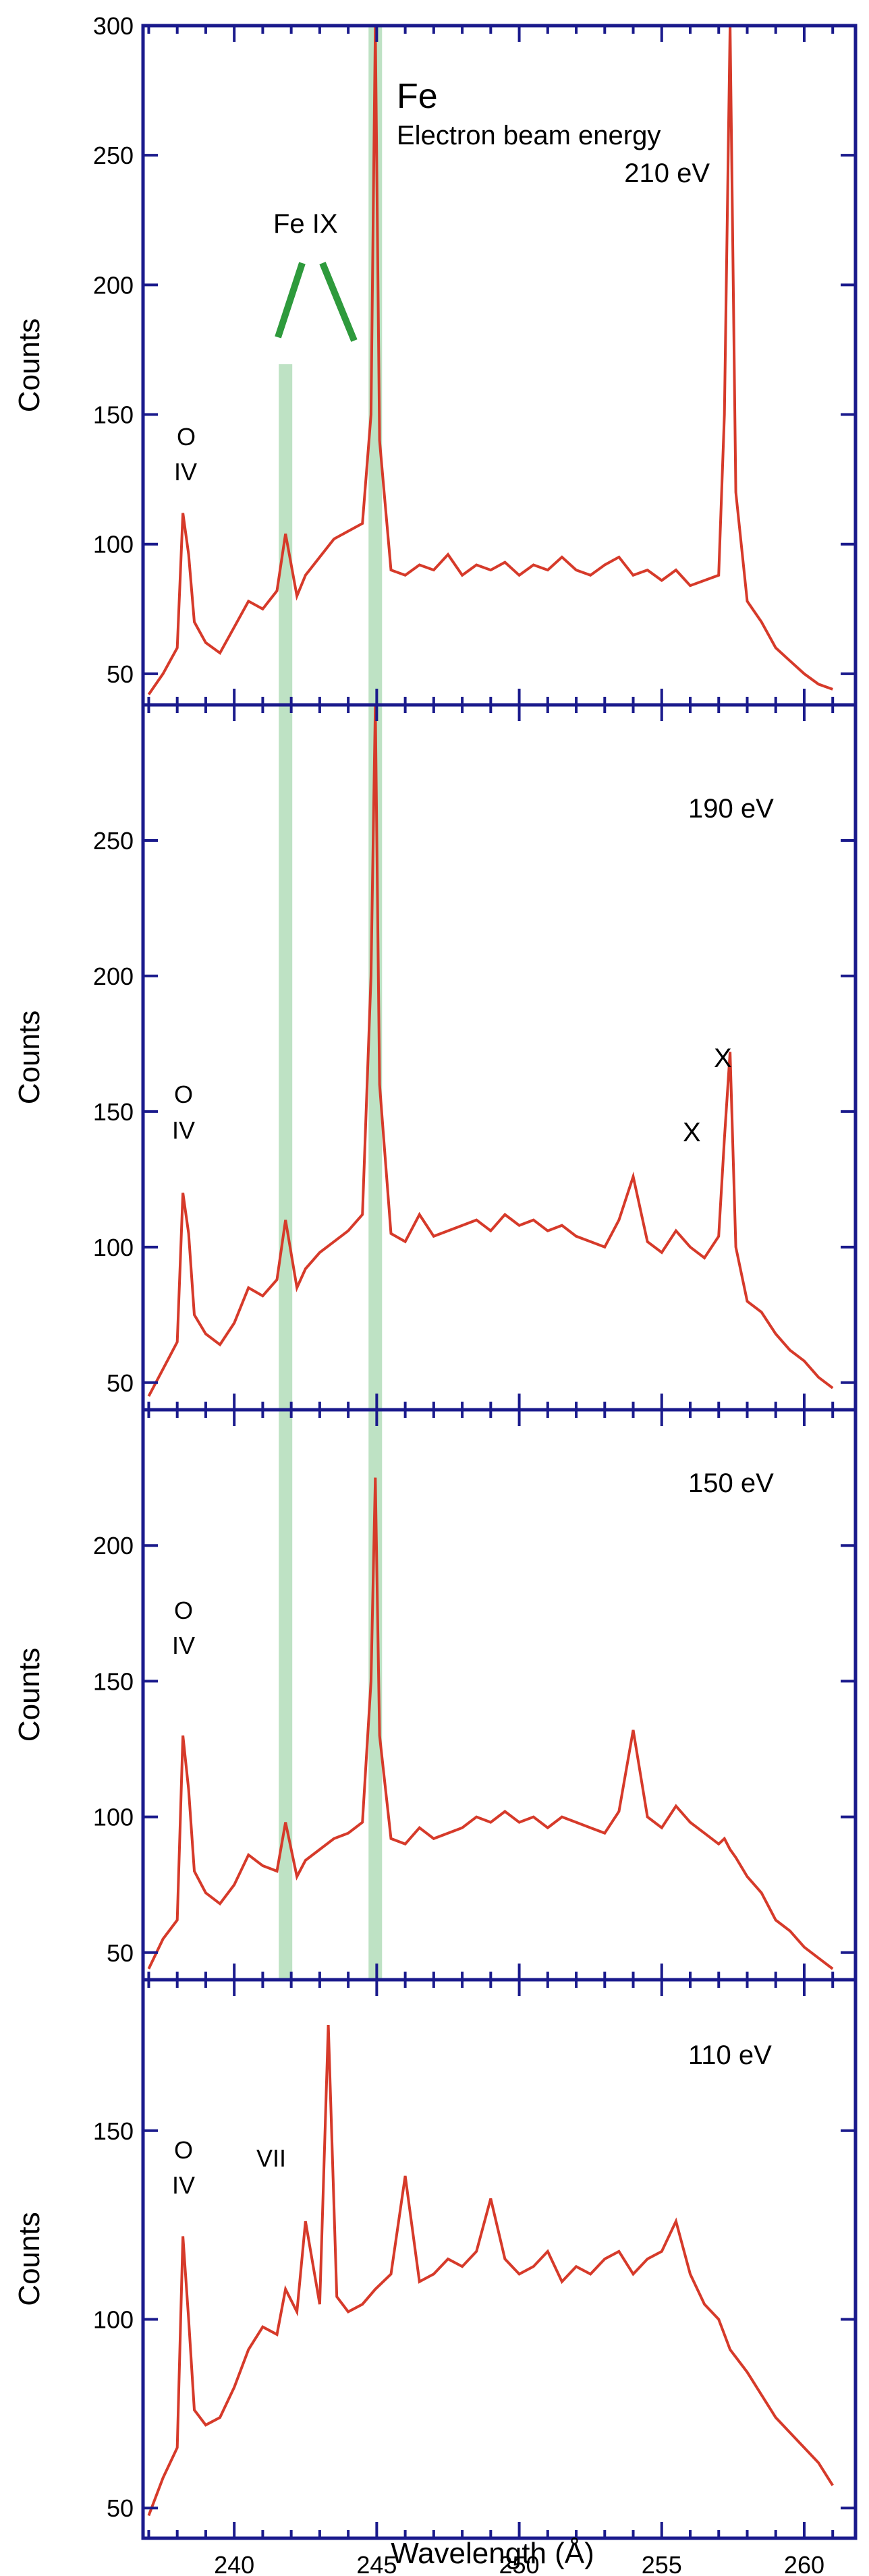 The height and width of the screenshot is (2576, 869). Describe the element at coordinates (234, 2563) in the screenshot. I see `x-tick-label: 240` at that location.